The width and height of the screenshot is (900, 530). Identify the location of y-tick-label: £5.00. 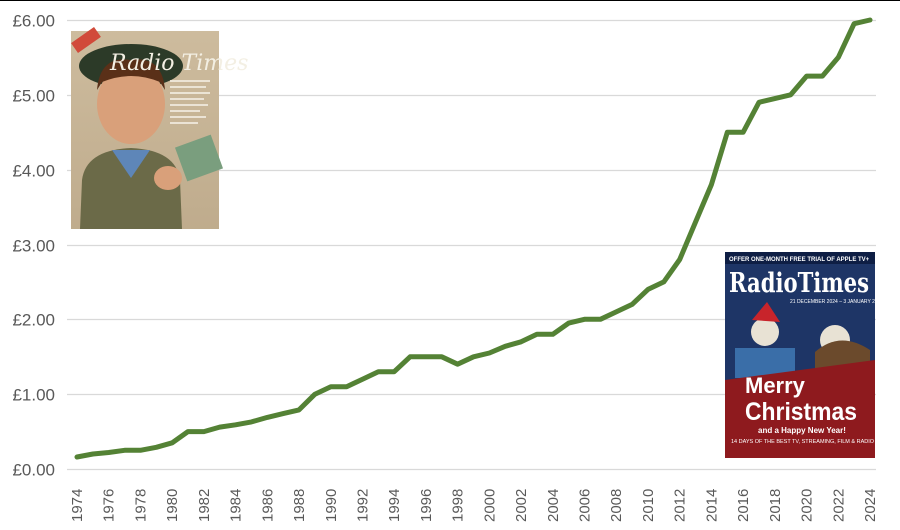
(33, 96).